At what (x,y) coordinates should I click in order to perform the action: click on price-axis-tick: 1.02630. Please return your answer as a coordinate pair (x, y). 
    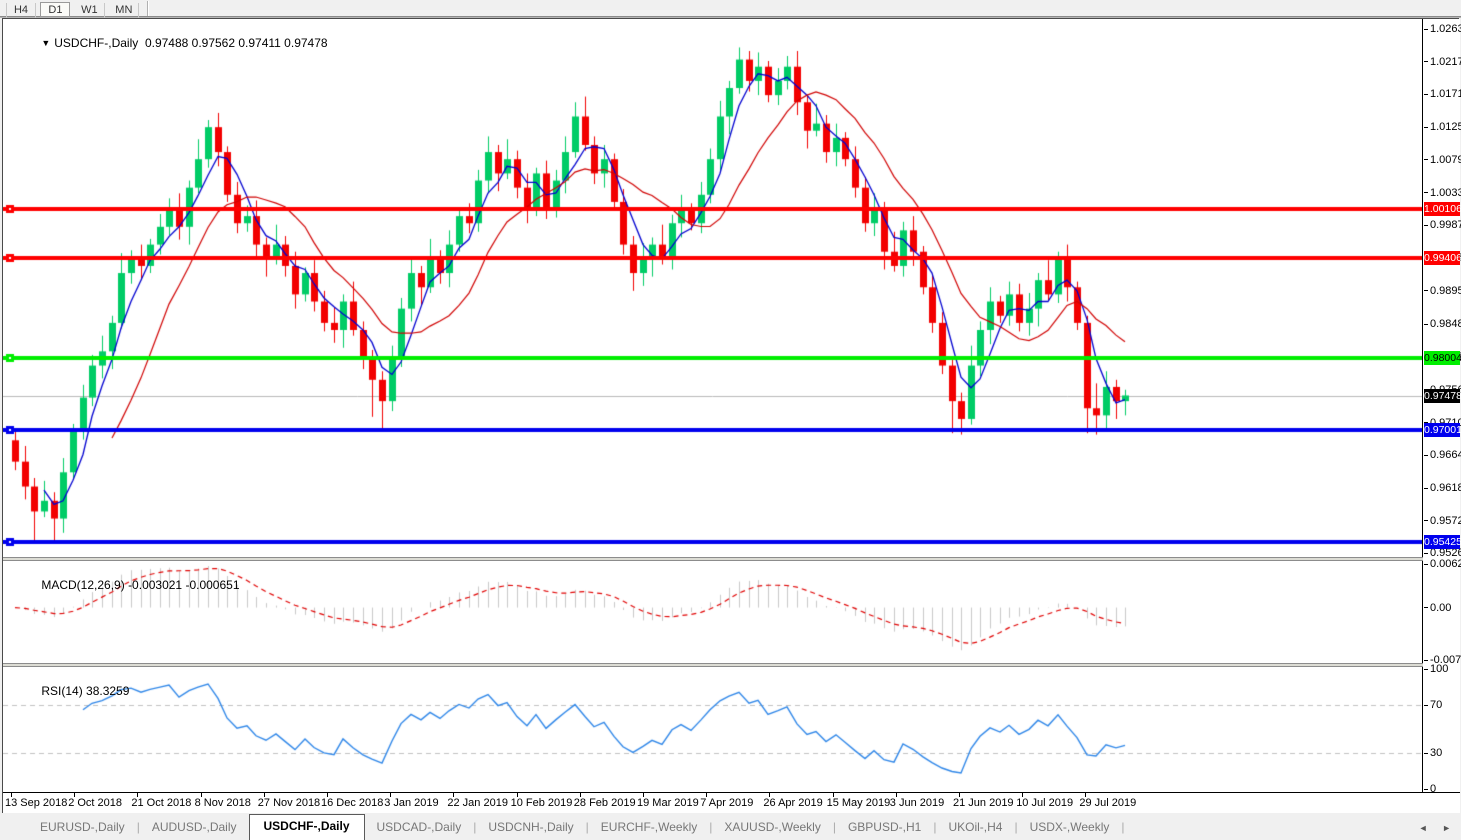
    Looking at the image, I should click on (1442, 29).